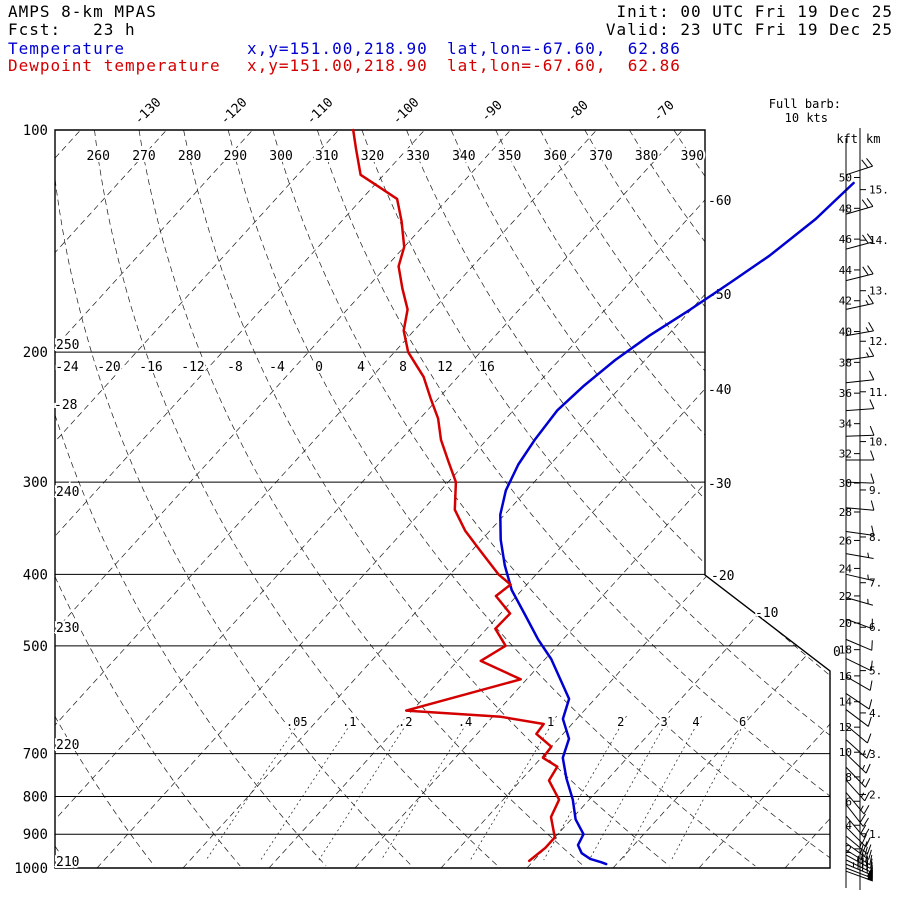  I want to click on kft-tick-label: 28, so click(845, 512).